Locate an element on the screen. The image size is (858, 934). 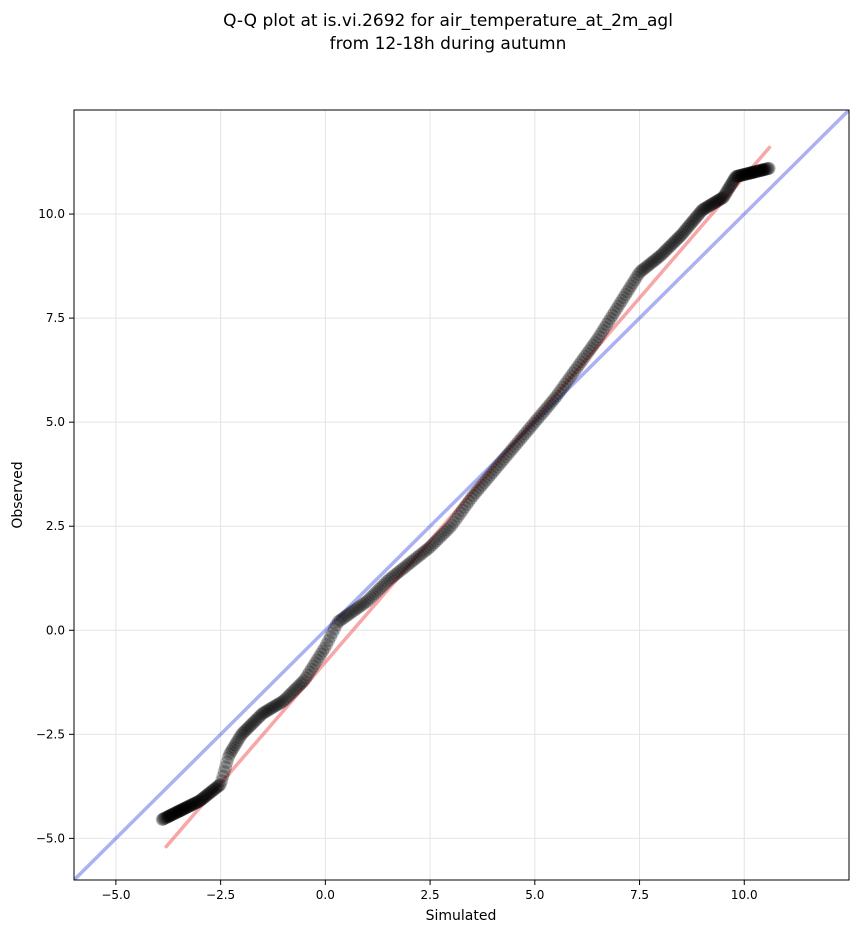
y-tick-label: −5.0 is located at coordinates (50, 838).